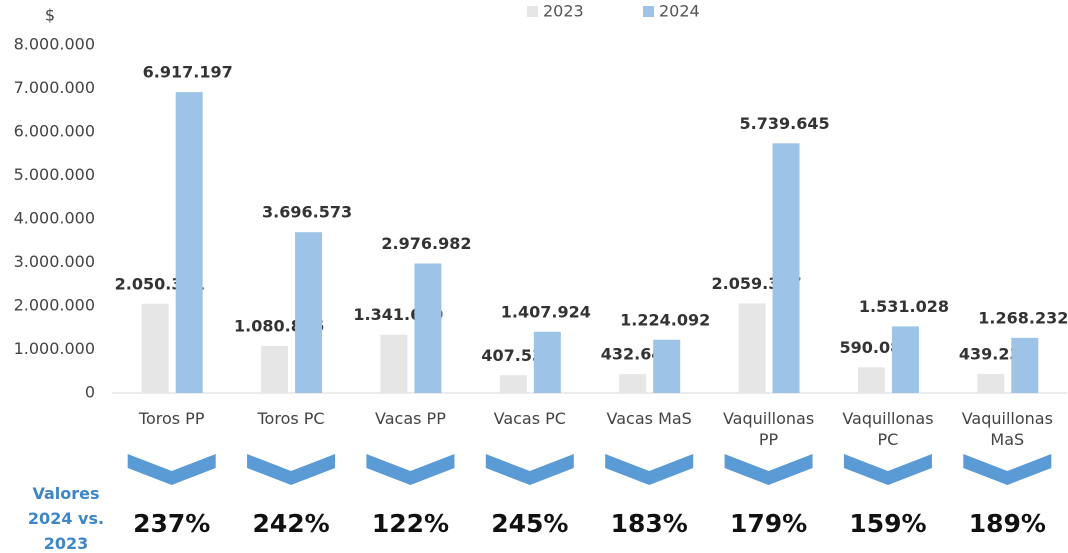  What do you see at coordinates (888, 429) in the screenshot?
I see `x-tick-label: Vaquillonas PC` at bounding box center [888, 429].